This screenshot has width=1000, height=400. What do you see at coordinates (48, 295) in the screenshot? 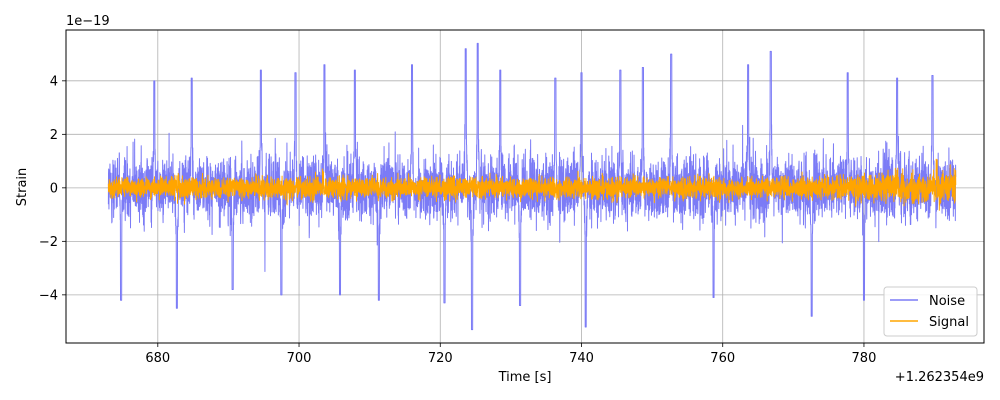
I see `y-tick-label: −4` at bounding box center [48, 295].